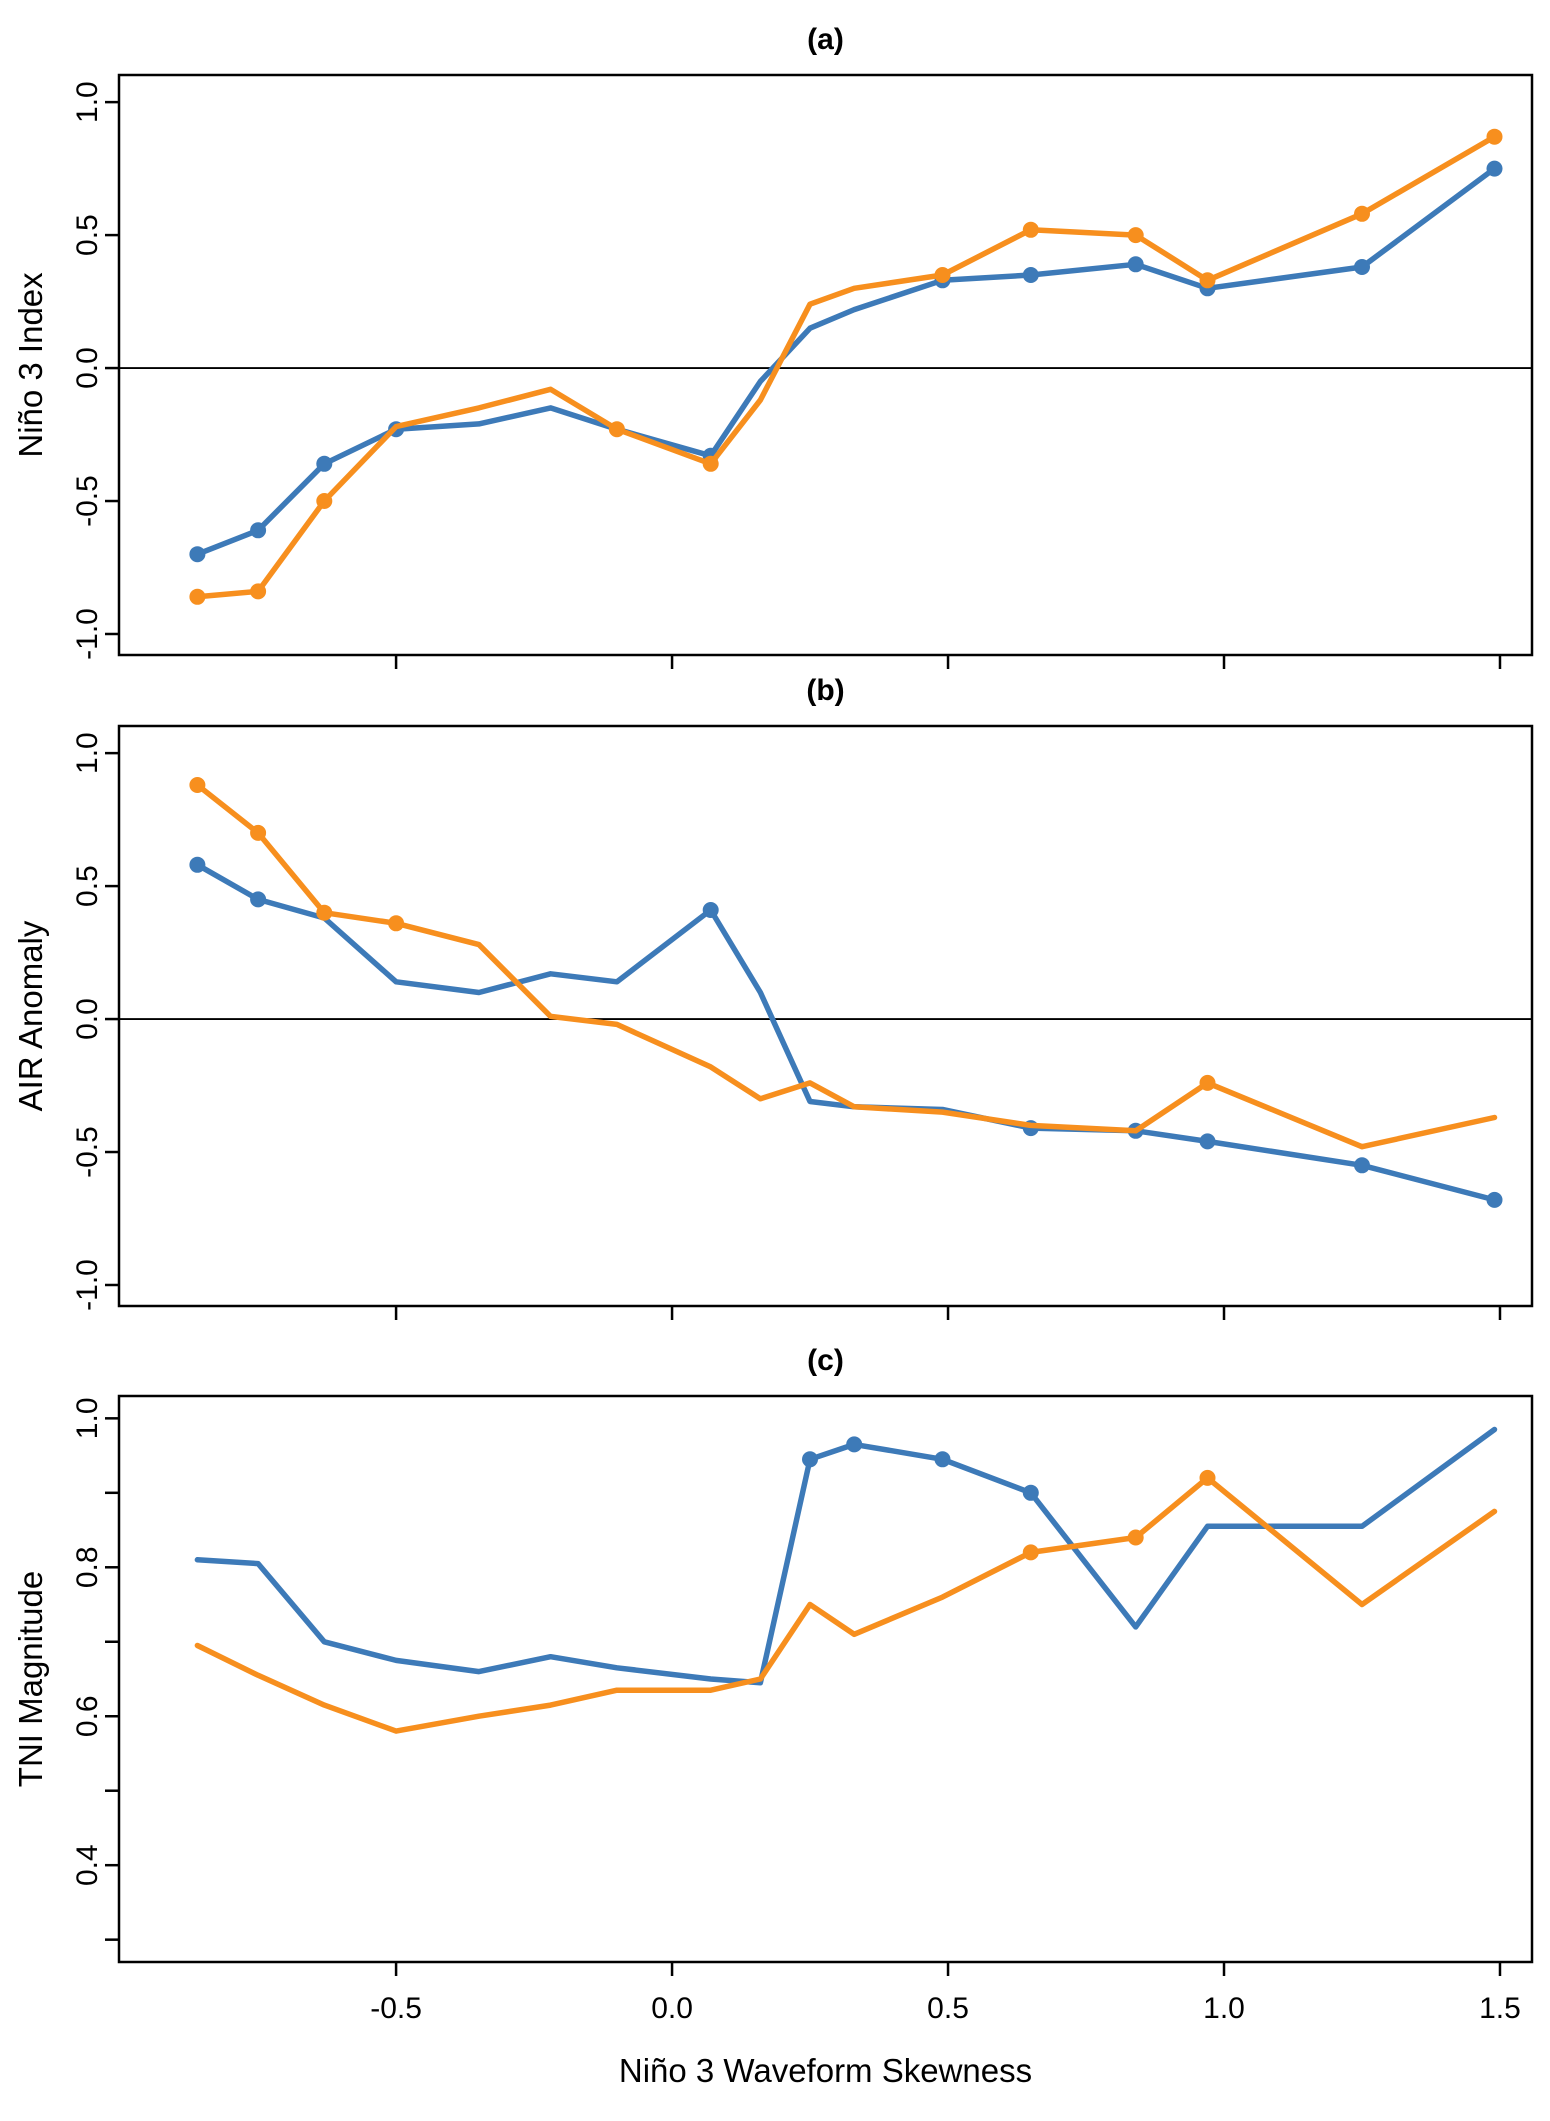  I want to click on y-axis-title: AIR Anomaly, so click(30, 1015).